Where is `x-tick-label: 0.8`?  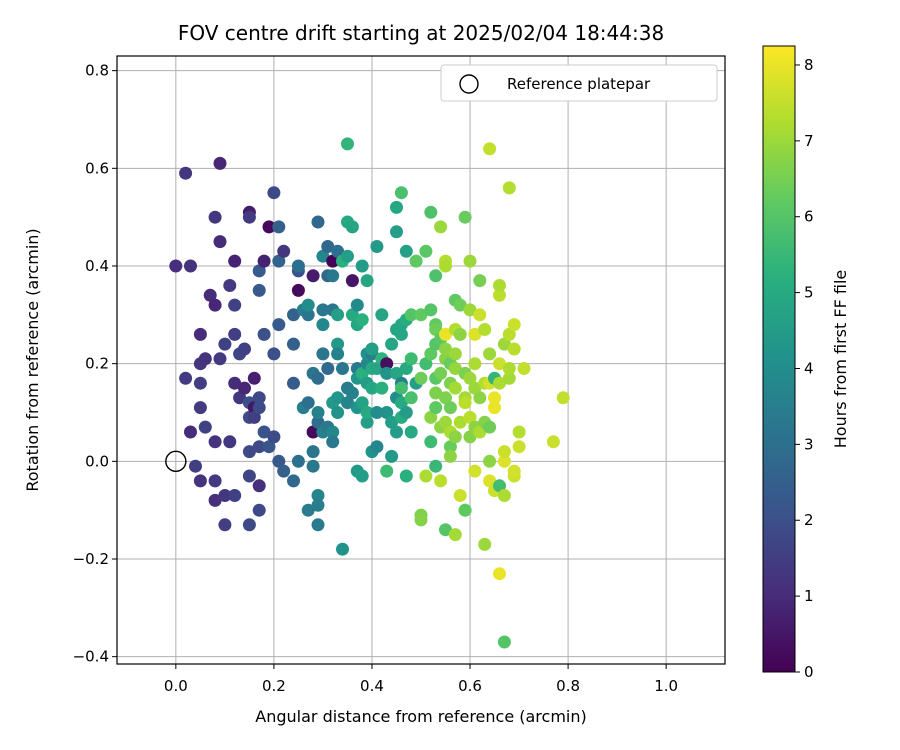
x-tick-label: 0.8 is located at coordinates (568, 686).